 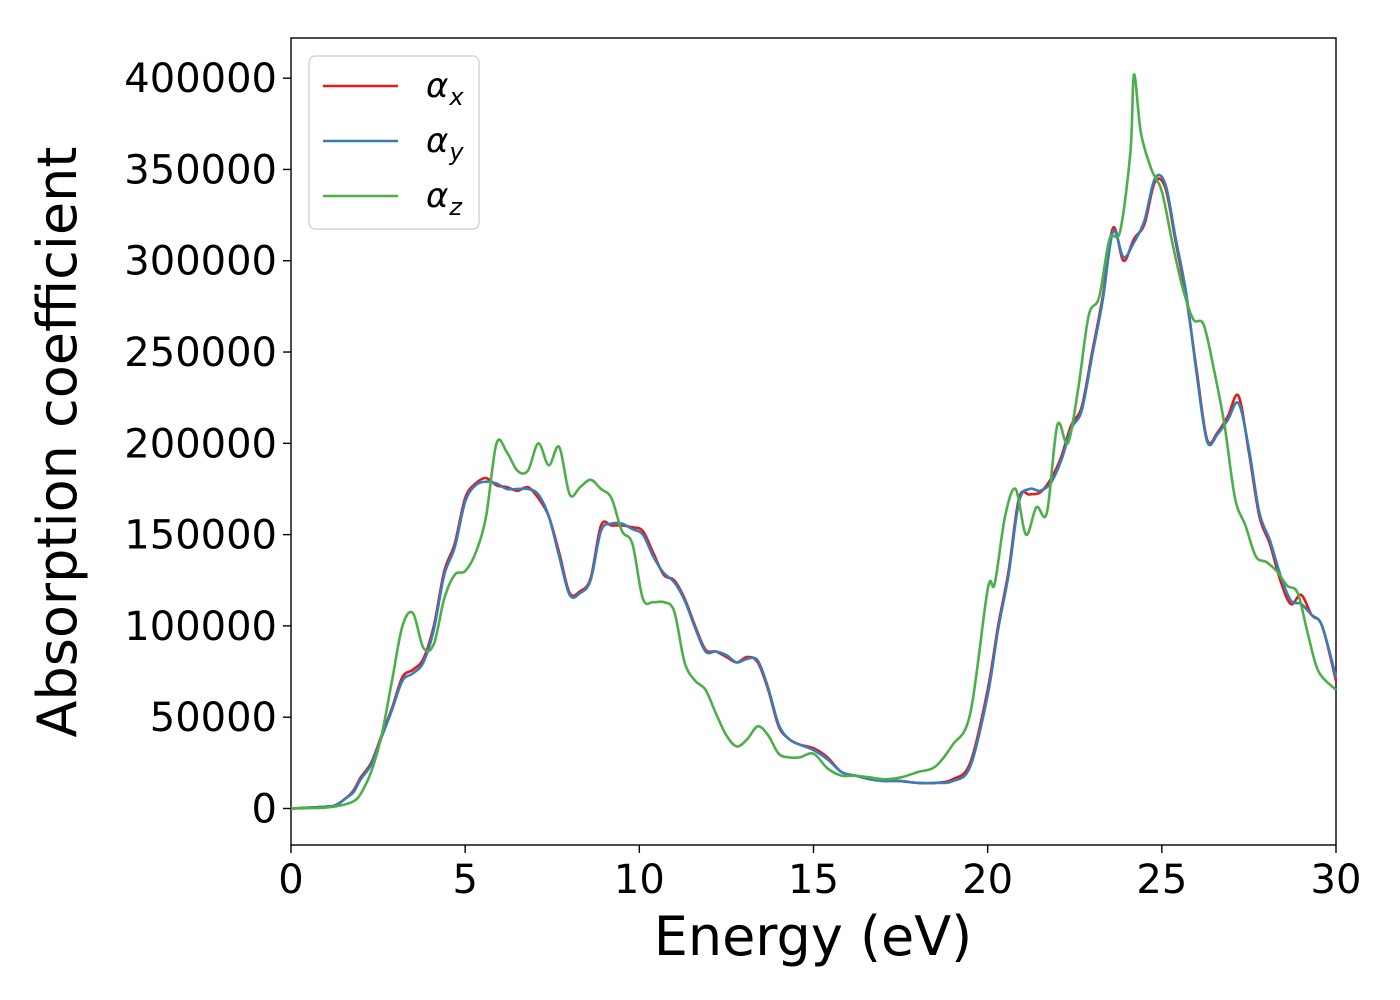 What do you see at coordinates (200, 170) in the screenshot?
I see `y-tick-label: 350000` at bounding box center [200, 170].